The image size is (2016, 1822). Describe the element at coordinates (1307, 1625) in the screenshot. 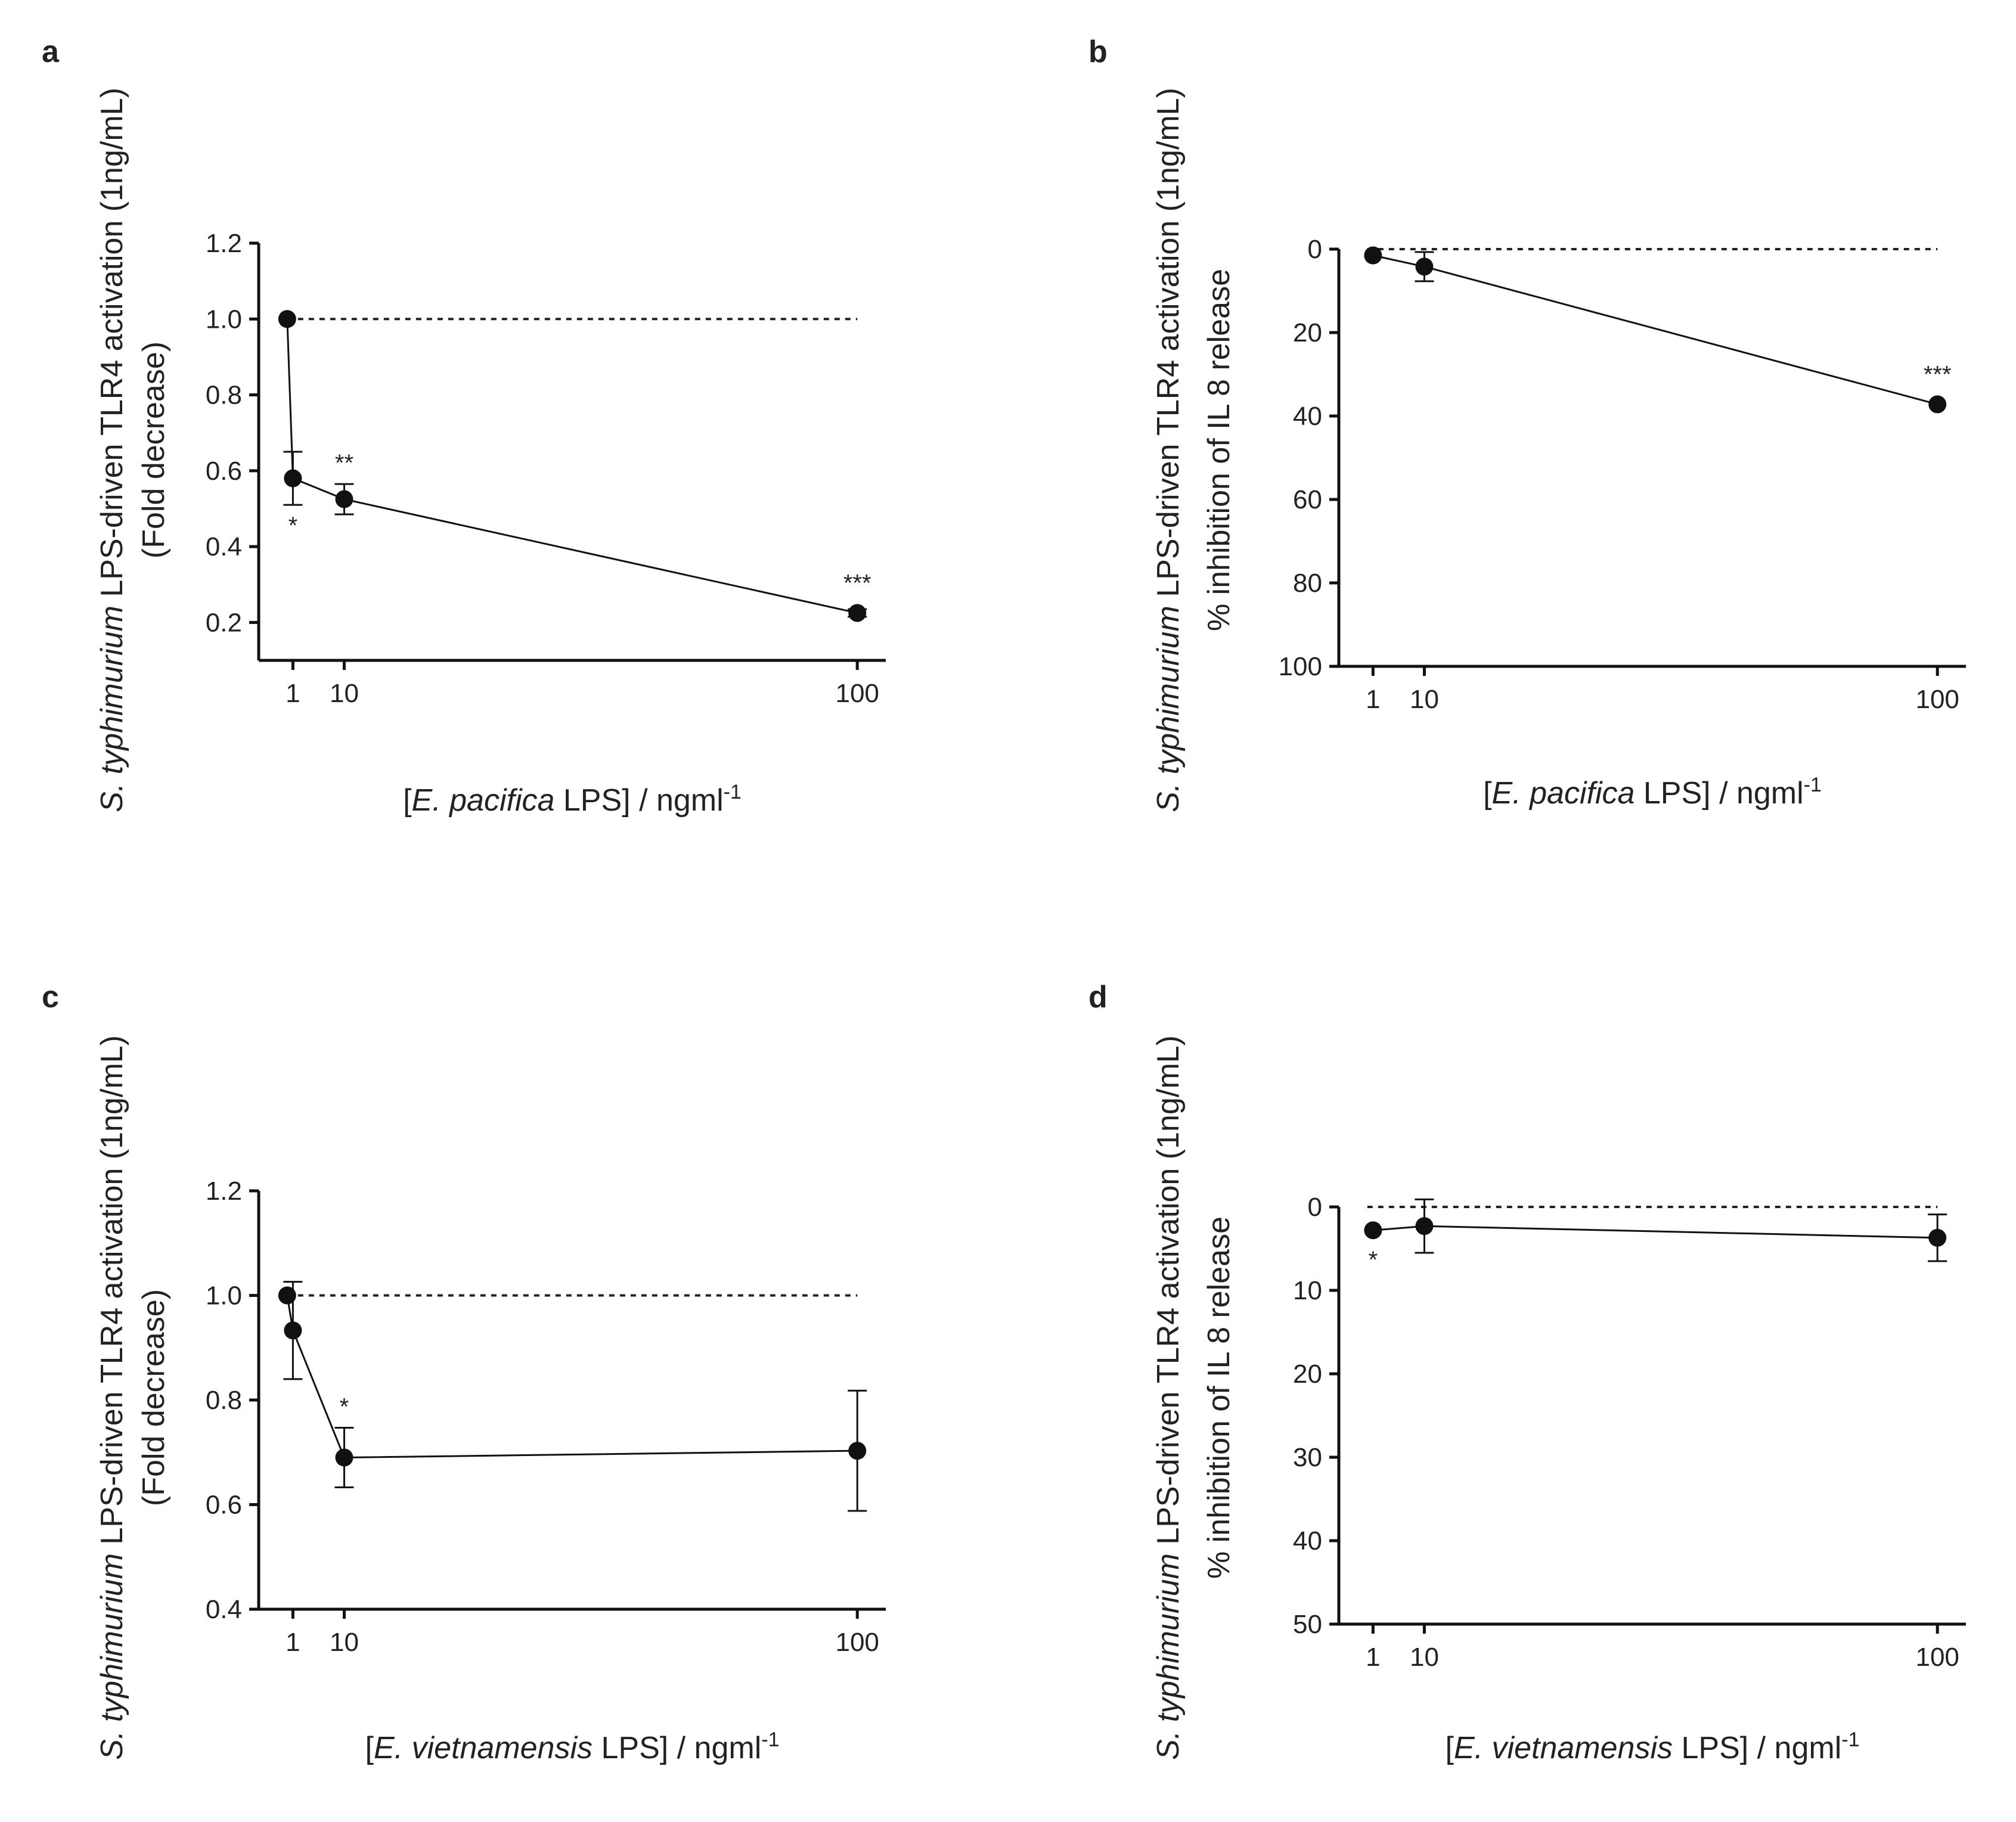

I see `y-tick-label: 50` at that location.